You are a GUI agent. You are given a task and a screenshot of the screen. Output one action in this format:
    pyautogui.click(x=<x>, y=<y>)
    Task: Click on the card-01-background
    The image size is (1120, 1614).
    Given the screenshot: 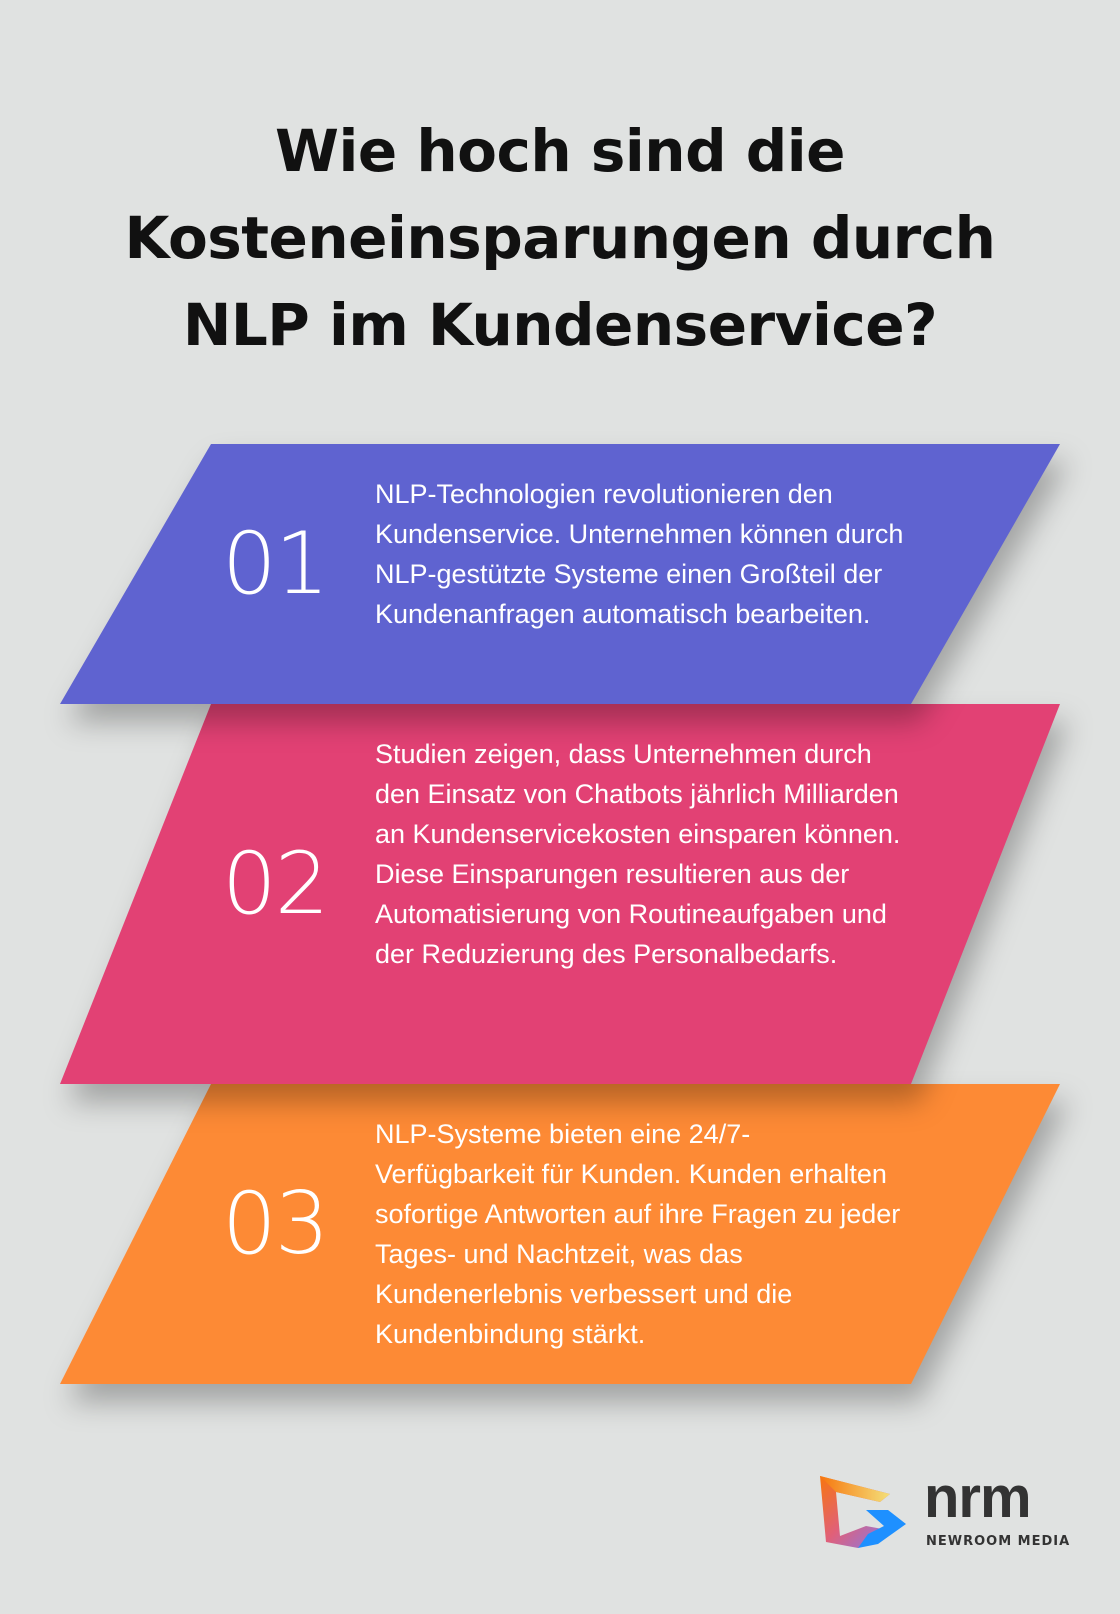 What is the action you would take?
    pyautogui.click(x=560, y=574)
    